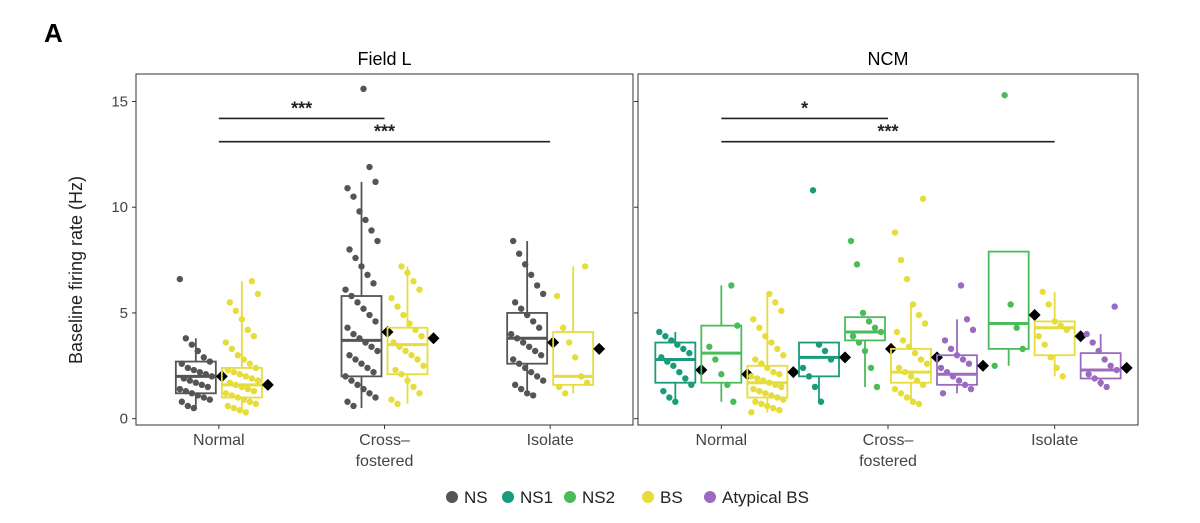 This screenshot has width=1200, height=523. I want to click on y-tick-label: 5, so click(124, 313).